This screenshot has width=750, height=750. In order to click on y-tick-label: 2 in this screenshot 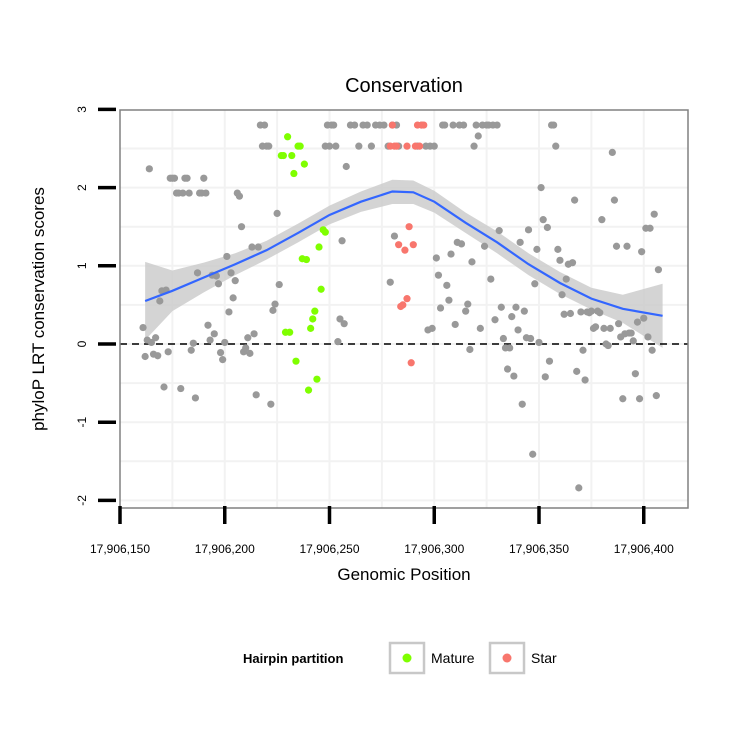, I will do `click(82, 187)`.